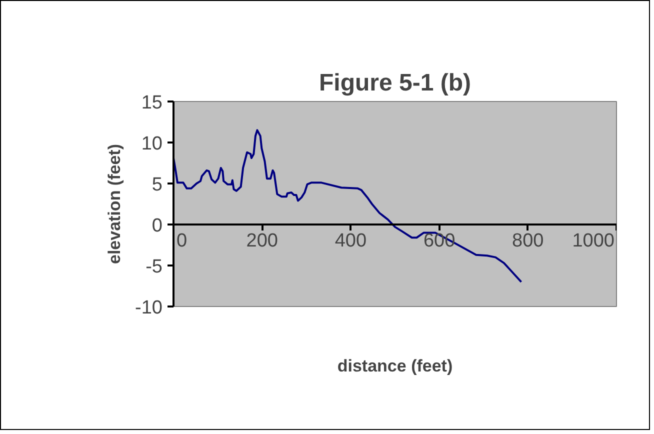 The width and height of the screenshot is (654, 434). I want to click on y-axis-title: elevation (feet), so click(114, 204).